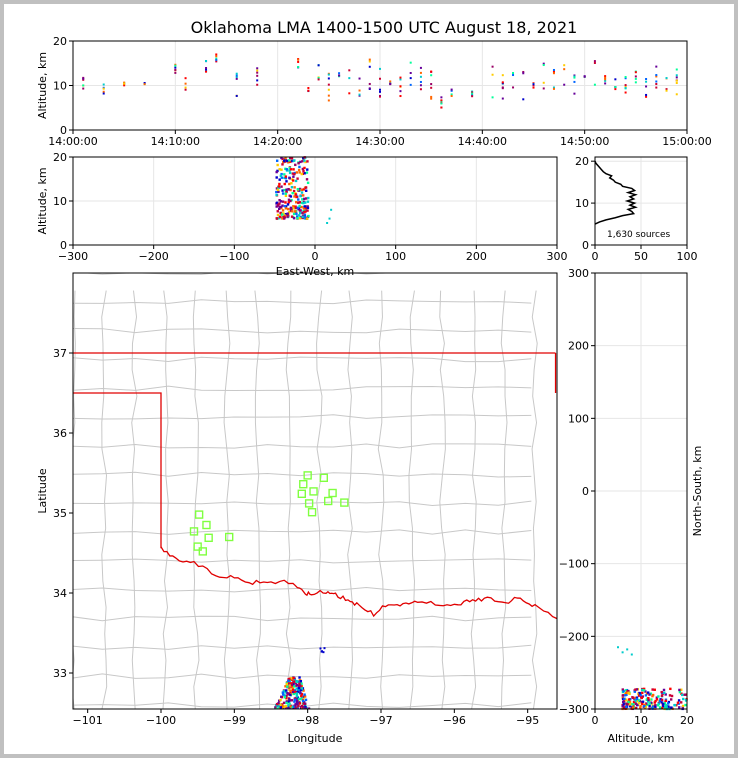 This screenshot has height=758, width=738. I want to click on ew-xtick-label: 100, so click(395, 256).